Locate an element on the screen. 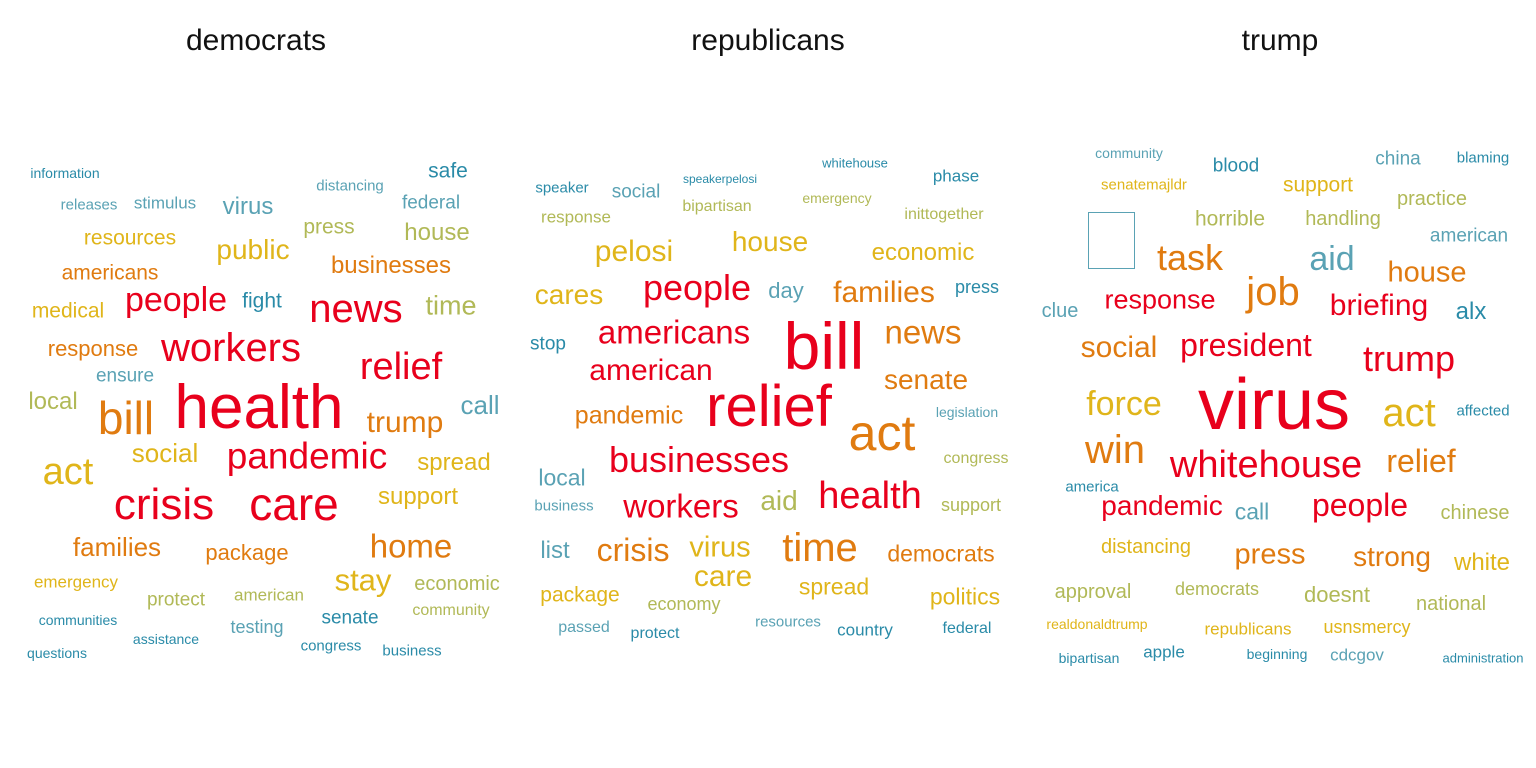  word-day: day is located at coordinates (786, 290).